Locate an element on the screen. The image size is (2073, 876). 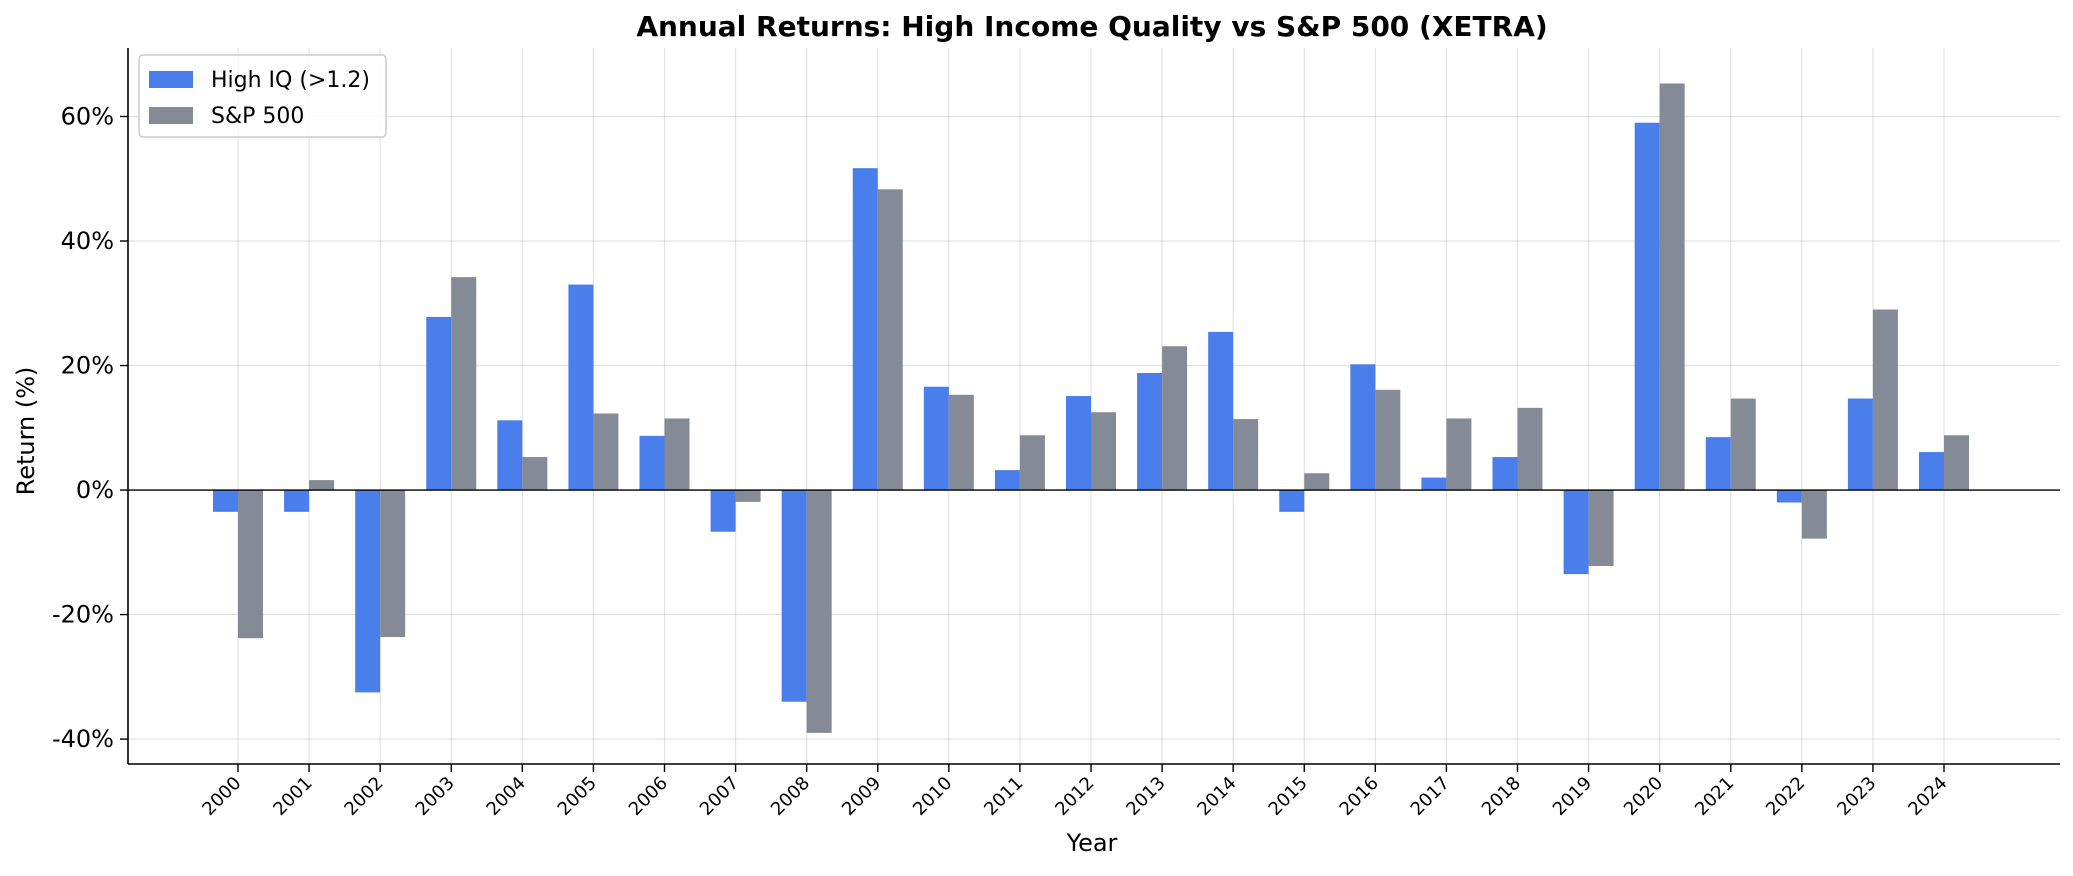
bar-high-iq-2003 is located at coordinates (439, 403).